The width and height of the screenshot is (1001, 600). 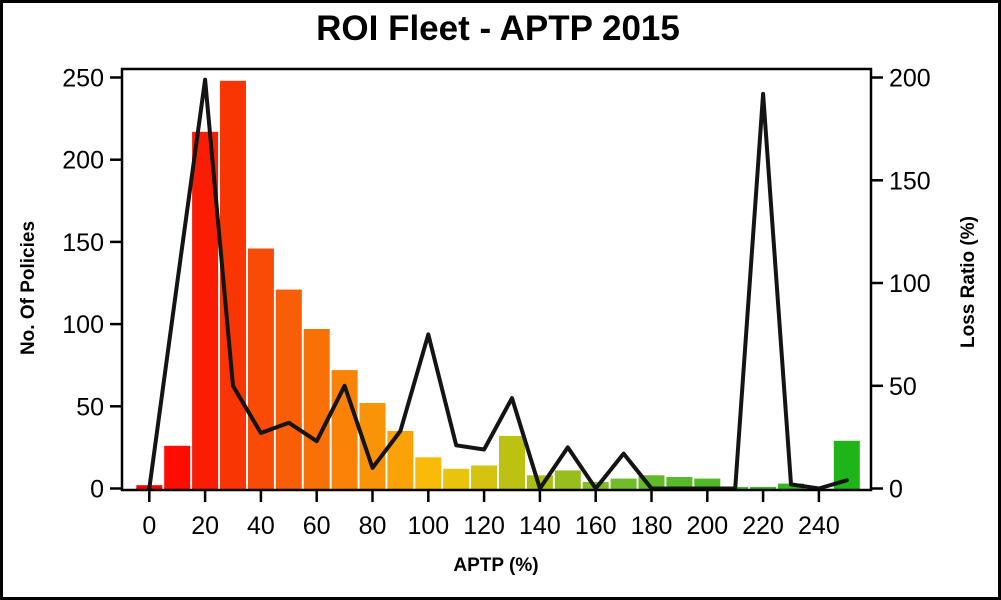 I want to click on x-axis-tick-label: 180, so click(x=652, y=526).